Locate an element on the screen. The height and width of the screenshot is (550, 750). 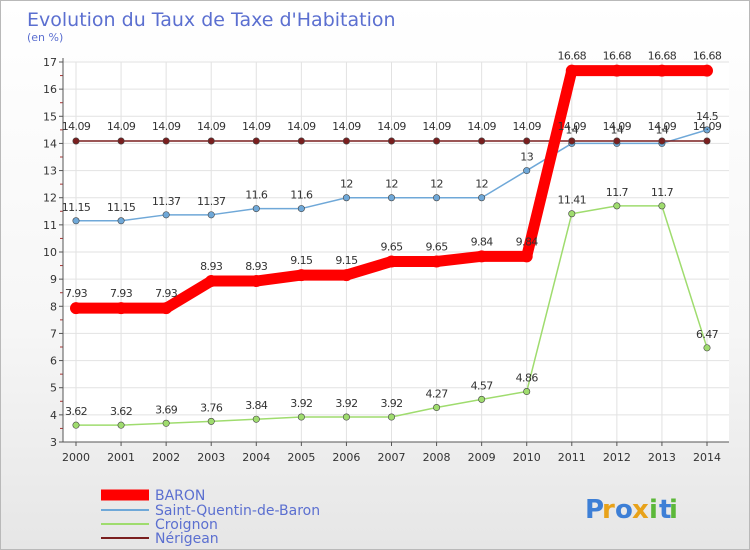
x-tick-label: 2007 is located at coordinates (392, 457).